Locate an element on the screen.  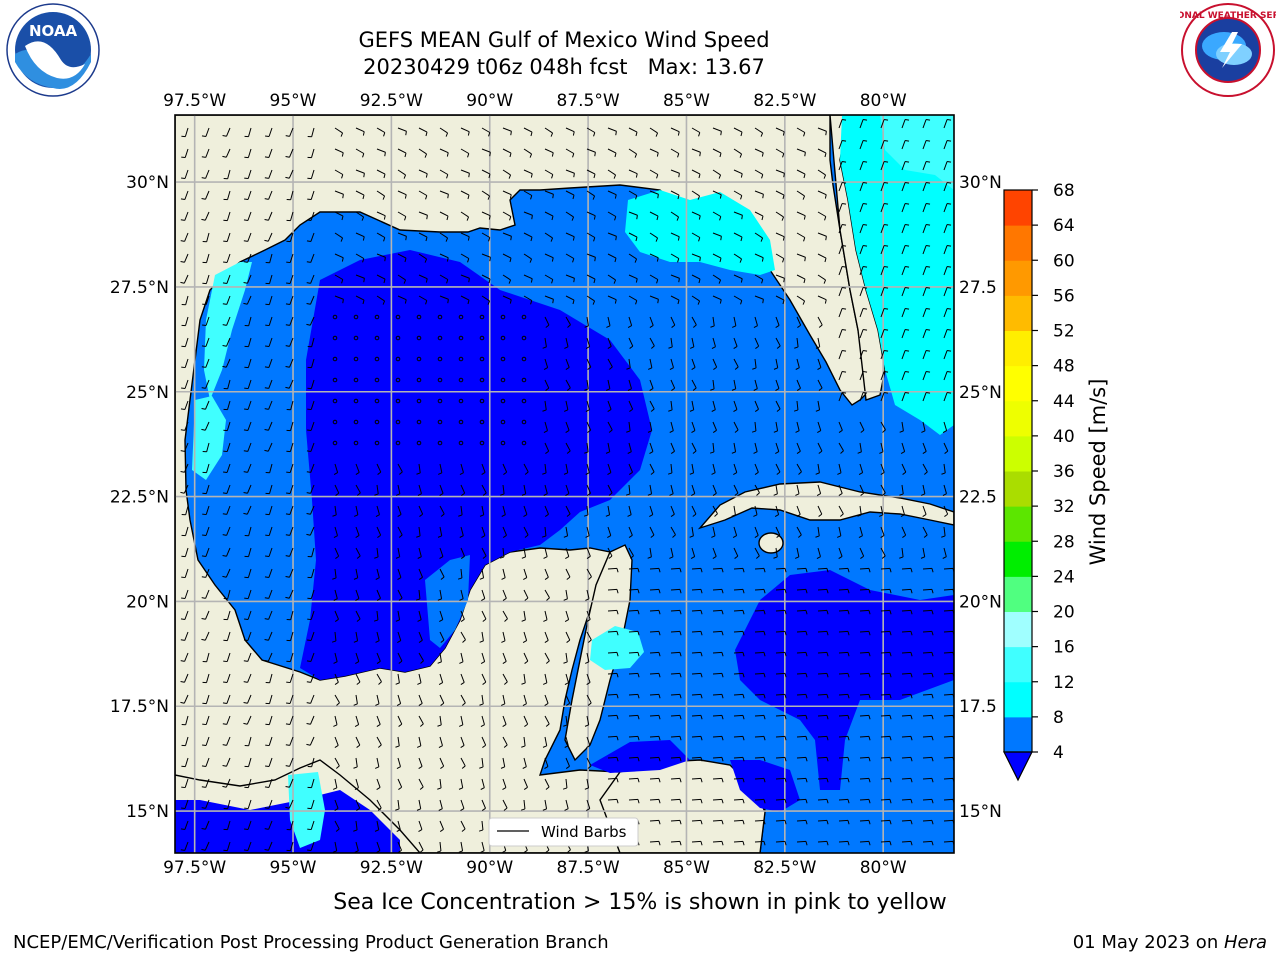
lon-label-top: 97.5°W is located at coordinates (194, 101).